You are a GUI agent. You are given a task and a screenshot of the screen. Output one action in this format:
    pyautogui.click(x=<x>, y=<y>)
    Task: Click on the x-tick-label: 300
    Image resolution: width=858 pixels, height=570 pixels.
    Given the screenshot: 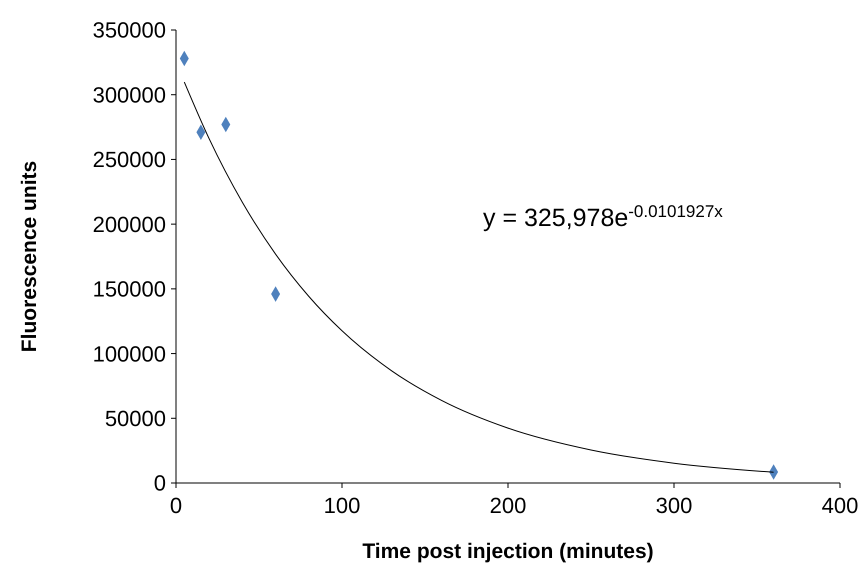 What is the action you would take?
    pyautogui.click(x=674, y=505)
    